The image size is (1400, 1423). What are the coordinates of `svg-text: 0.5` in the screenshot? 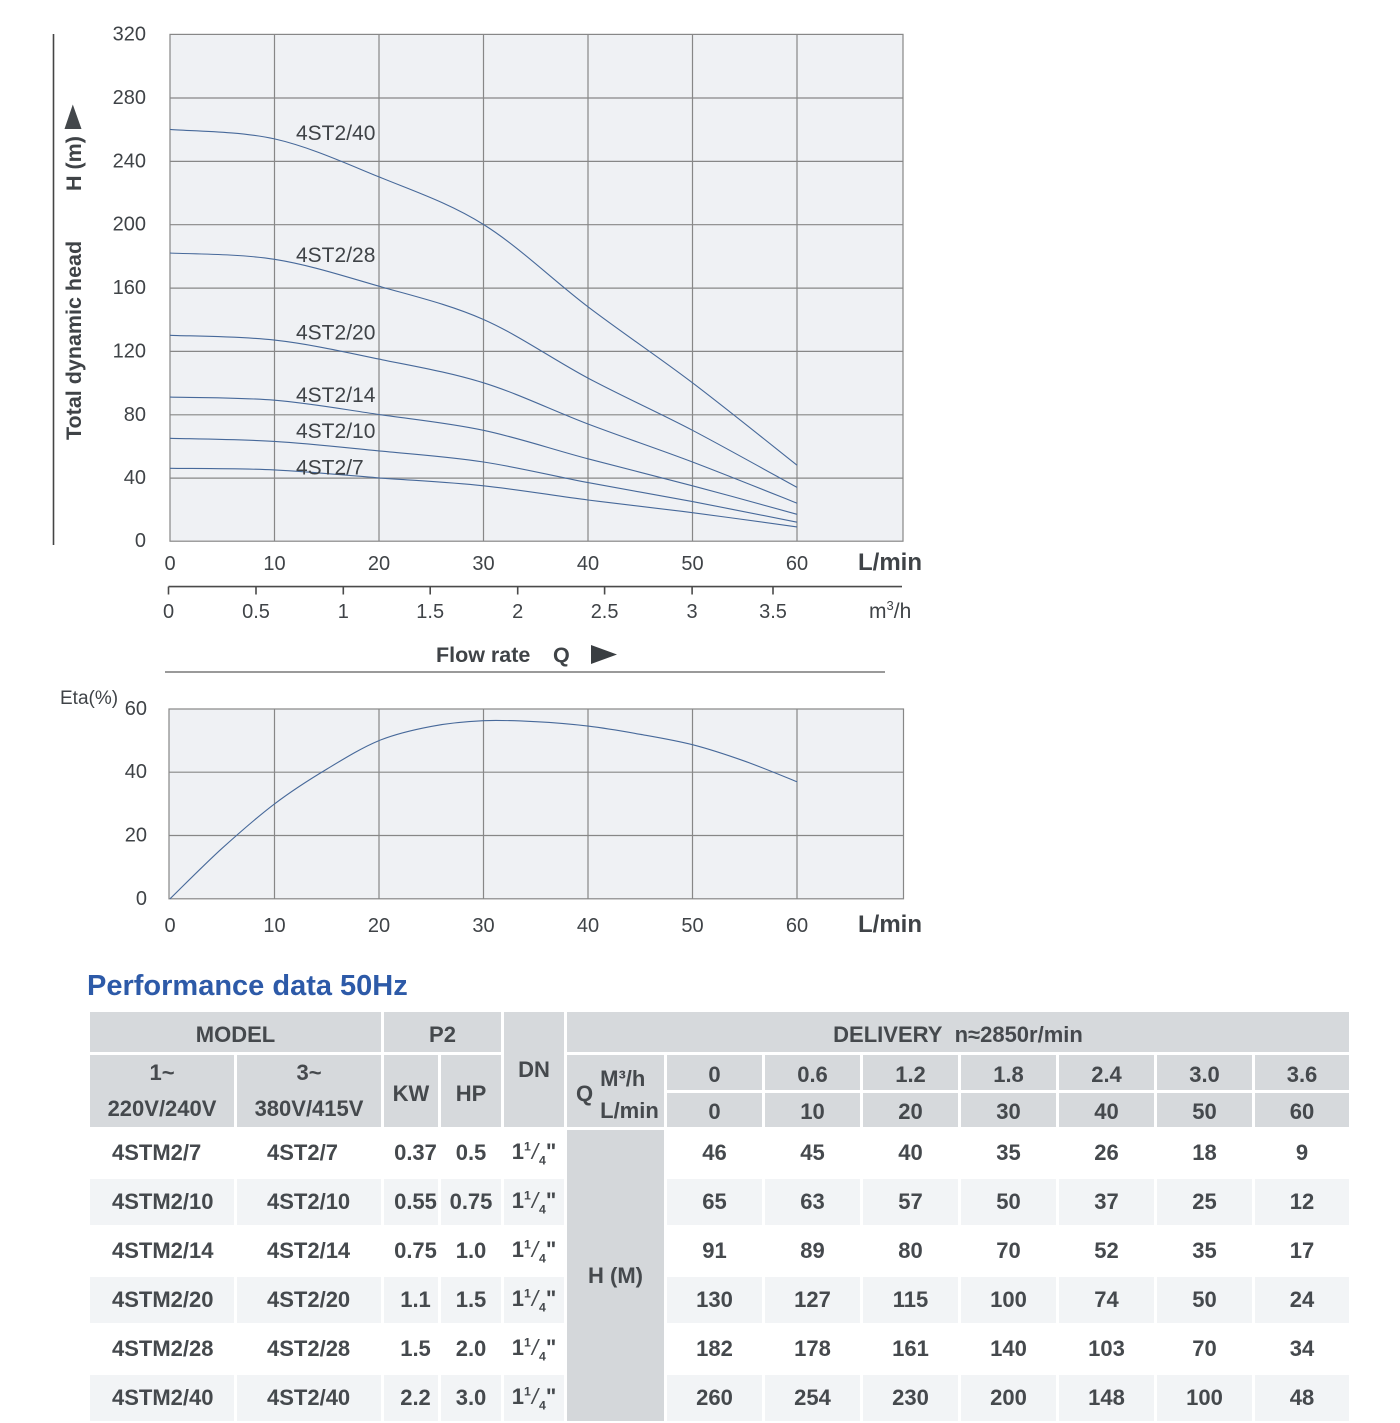 It's located at (256, 612).